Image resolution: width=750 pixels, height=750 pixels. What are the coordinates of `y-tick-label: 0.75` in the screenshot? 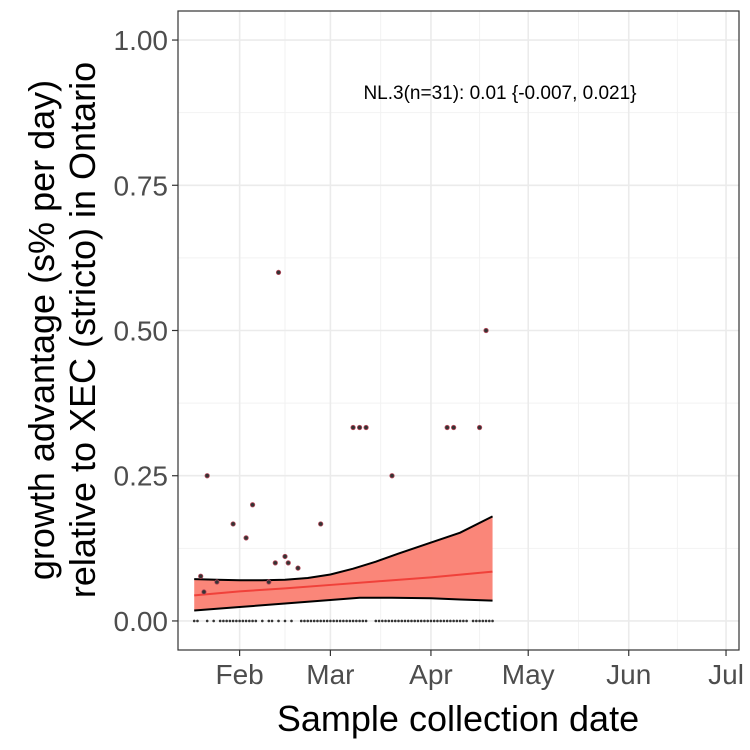 It's located at (141, 185).